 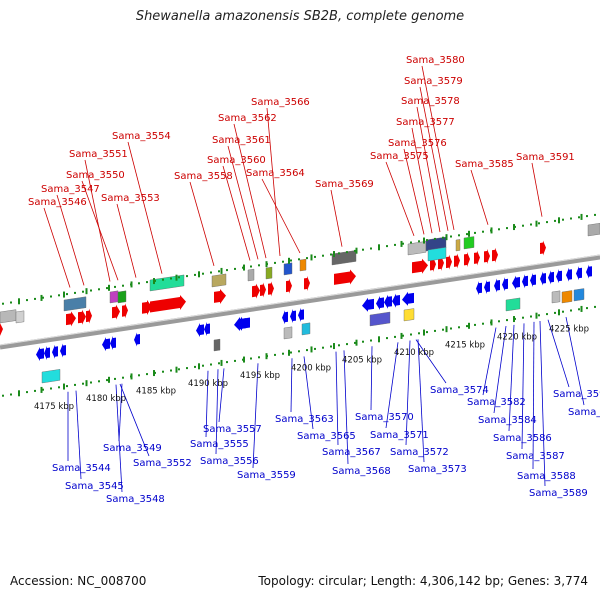 What do you see at coordinates (326, 436) in the screenshot?
I see `bottom-gene-label: Sama_3565` at bounding box center [326, 436].